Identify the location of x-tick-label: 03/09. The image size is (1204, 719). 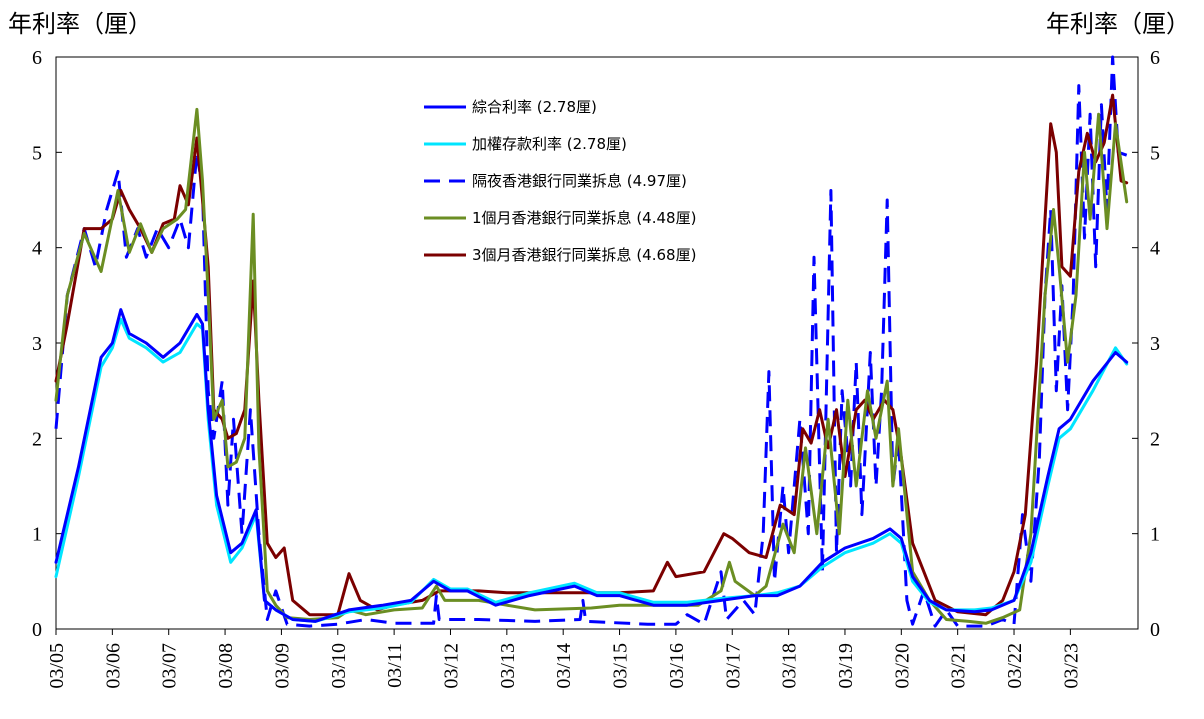
(282, 666).